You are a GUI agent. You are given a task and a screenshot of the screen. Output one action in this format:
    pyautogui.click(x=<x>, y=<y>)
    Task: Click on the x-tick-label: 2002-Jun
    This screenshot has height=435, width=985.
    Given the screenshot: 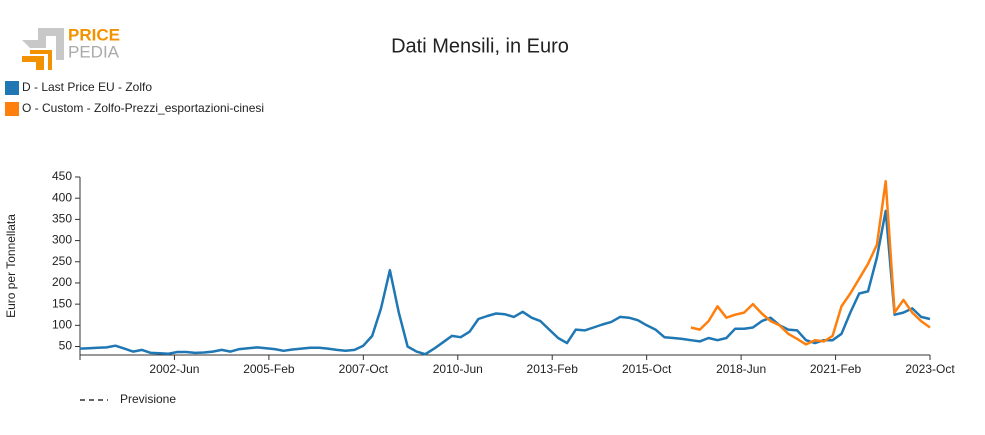 What is the action you would take?
    pyautogui.click(x=174, y=369)
    